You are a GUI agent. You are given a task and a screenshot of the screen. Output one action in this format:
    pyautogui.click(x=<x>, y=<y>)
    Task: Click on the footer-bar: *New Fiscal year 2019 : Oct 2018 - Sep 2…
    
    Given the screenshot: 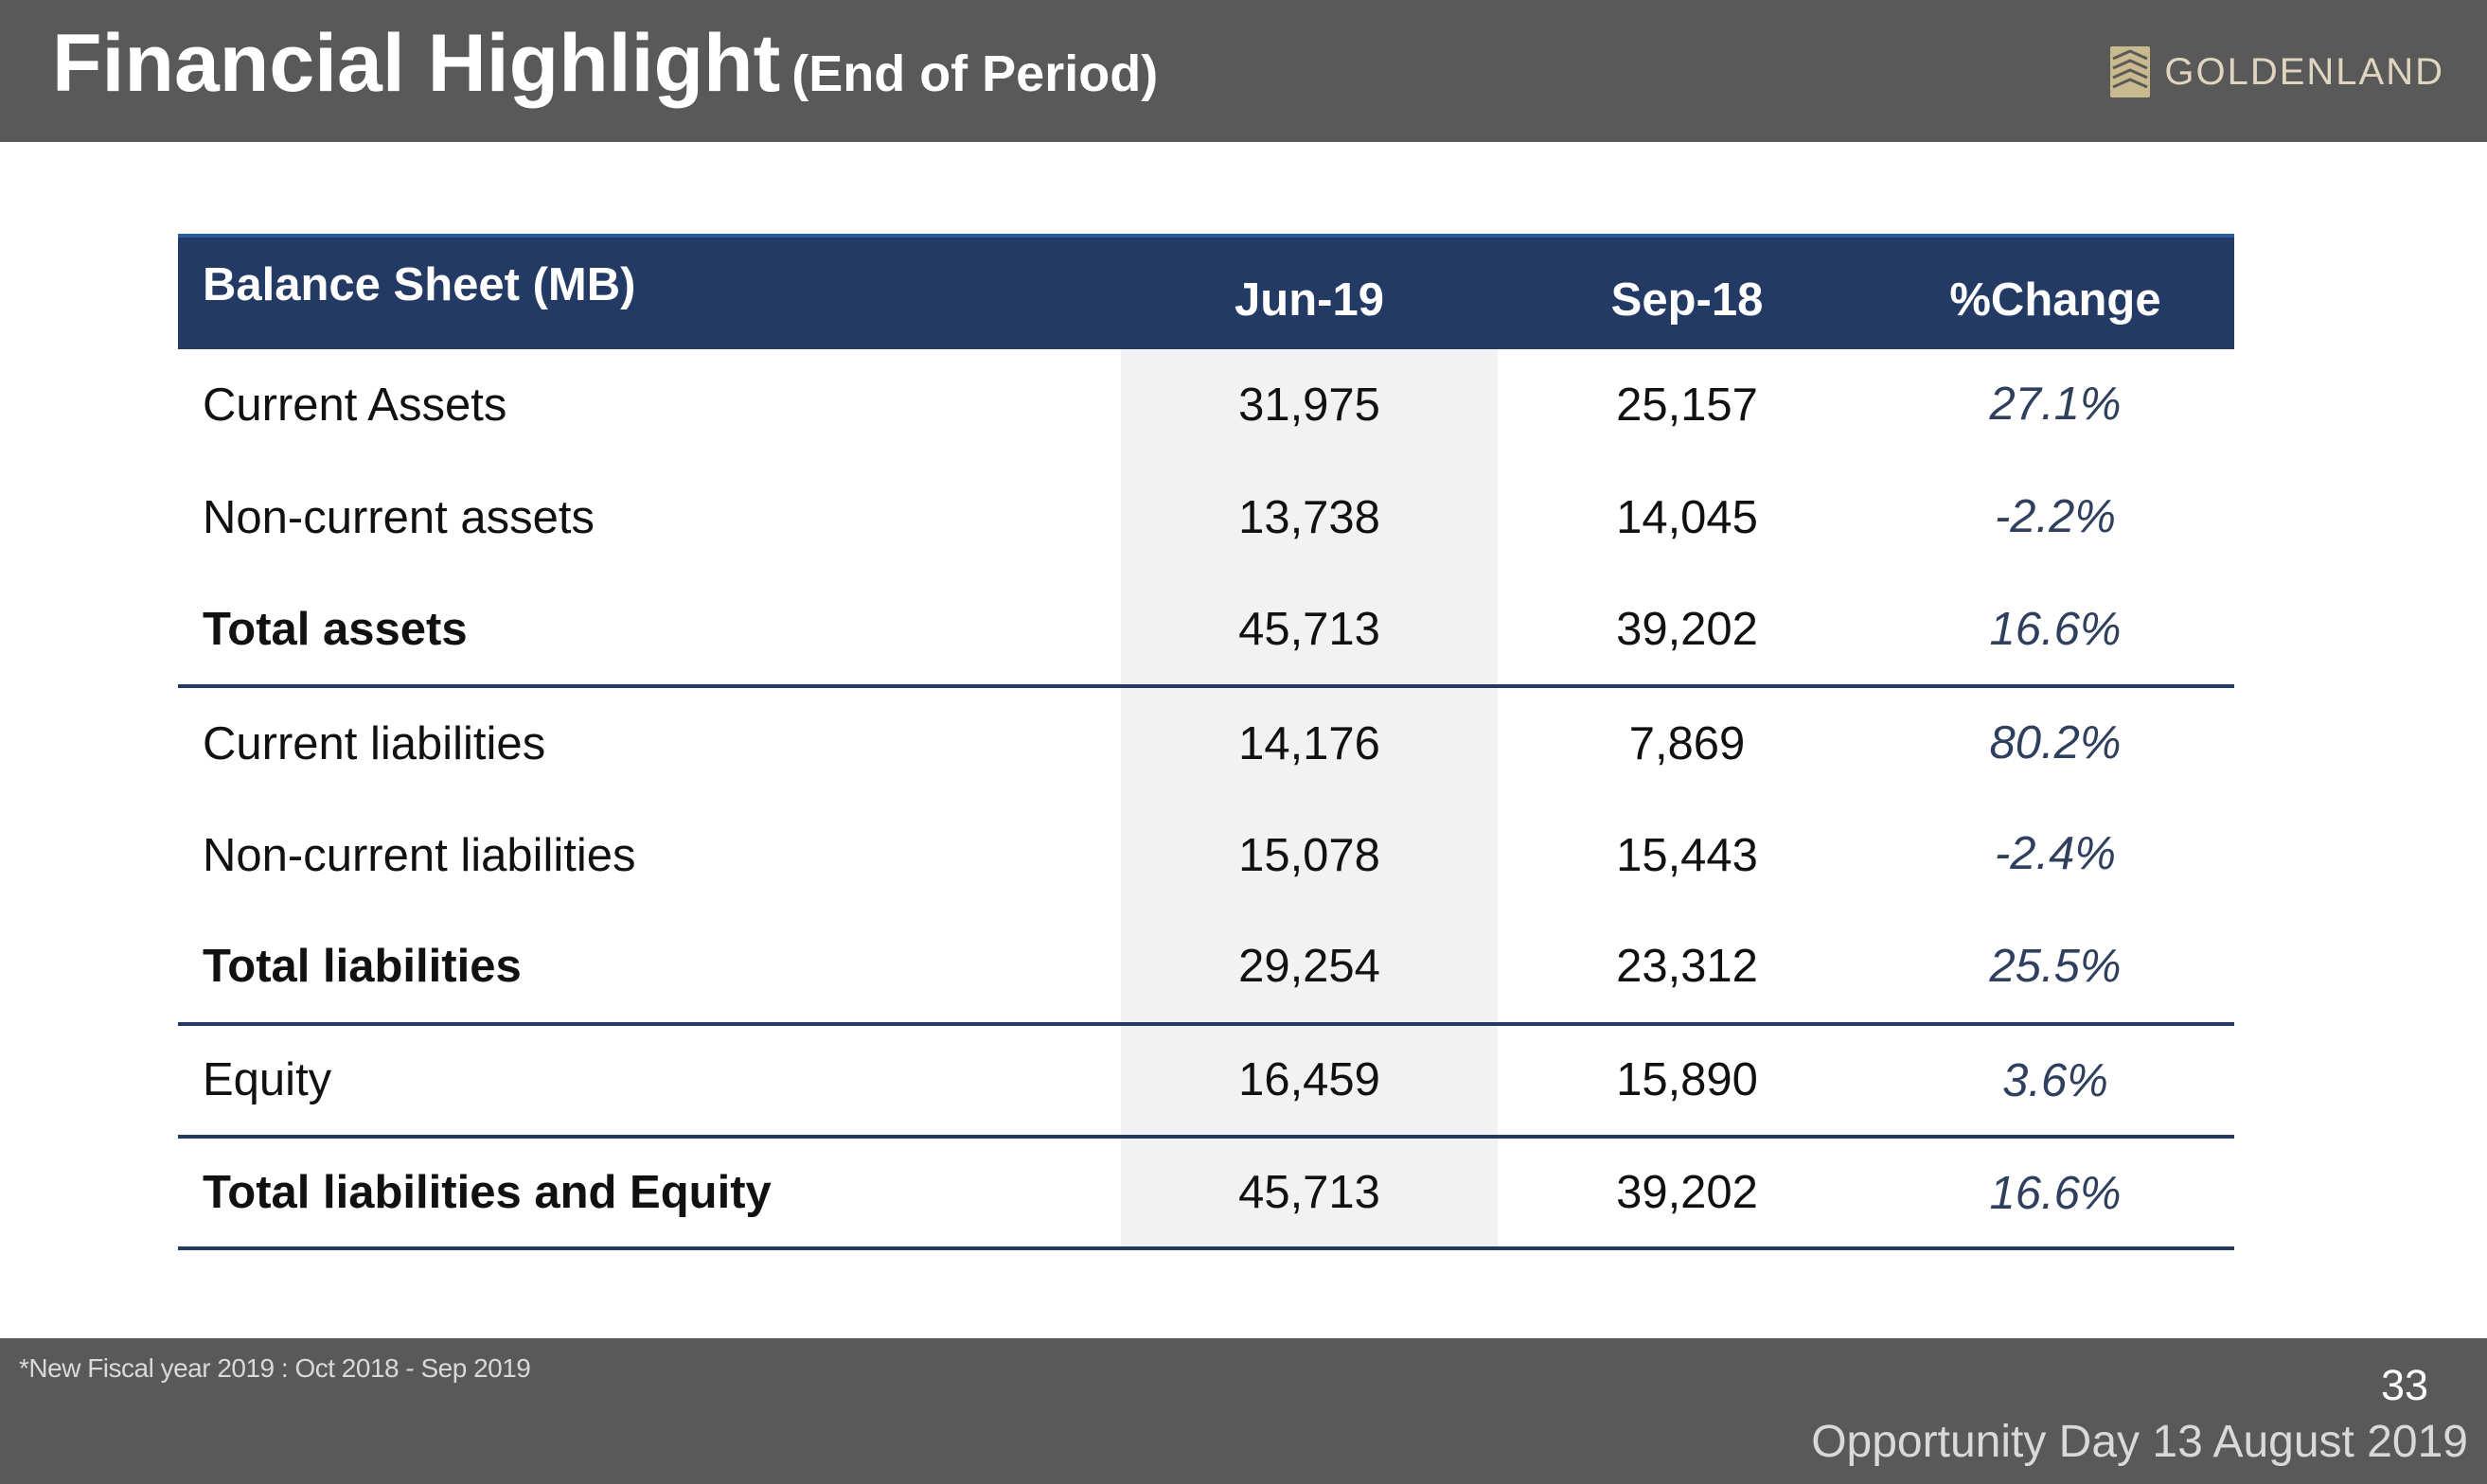 What is the action you would take?
    pyautogui.click(x=1243, y=1411)
    